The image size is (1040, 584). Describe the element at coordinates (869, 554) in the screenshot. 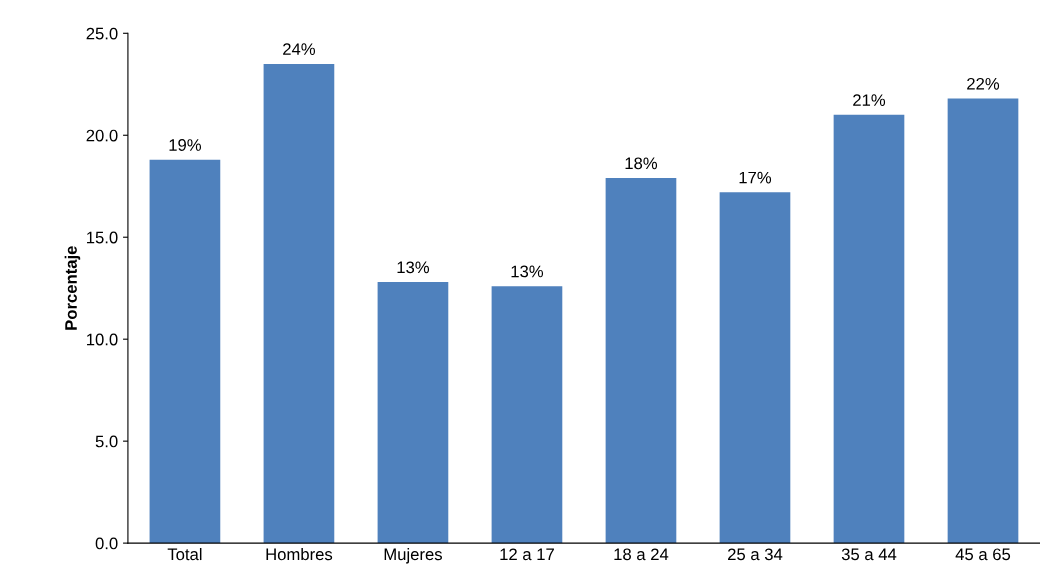

I see `x-tick-label: 35 a 44` at that location.